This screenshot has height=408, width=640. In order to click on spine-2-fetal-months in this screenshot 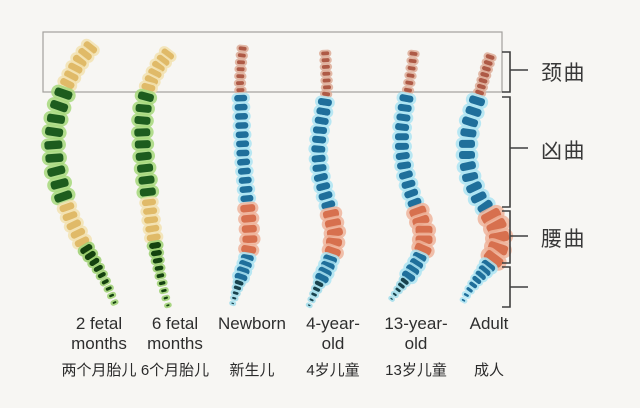, I will do `click(79, 172)`.